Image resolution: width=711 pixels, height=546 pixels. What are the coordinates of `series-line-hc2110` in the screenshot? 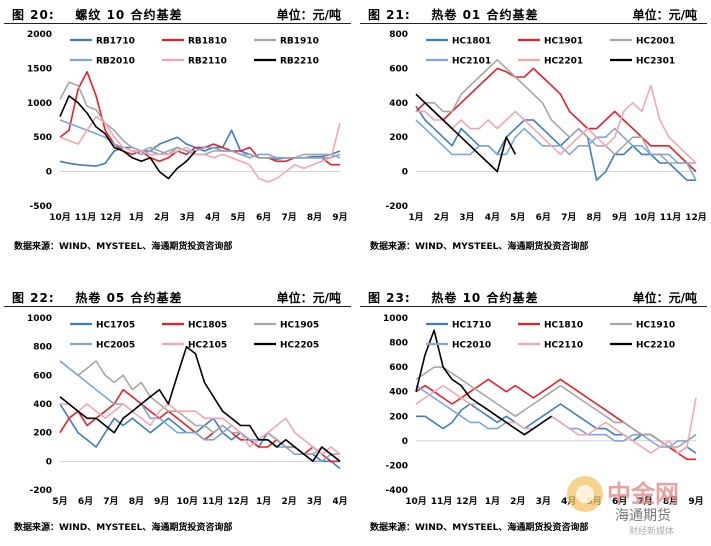 It's located at (556, 419).